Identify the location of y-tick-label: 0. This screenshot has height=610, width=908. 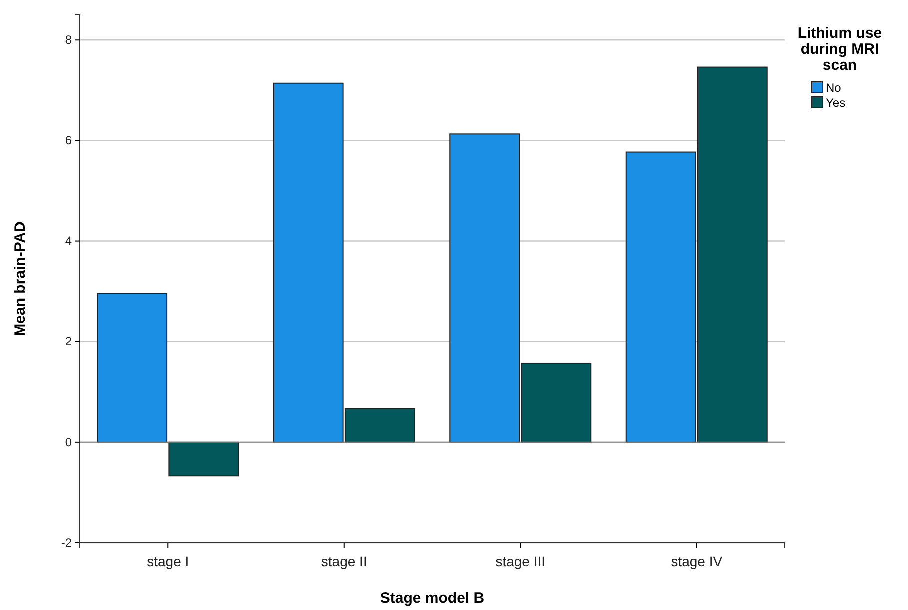
(68, 442).